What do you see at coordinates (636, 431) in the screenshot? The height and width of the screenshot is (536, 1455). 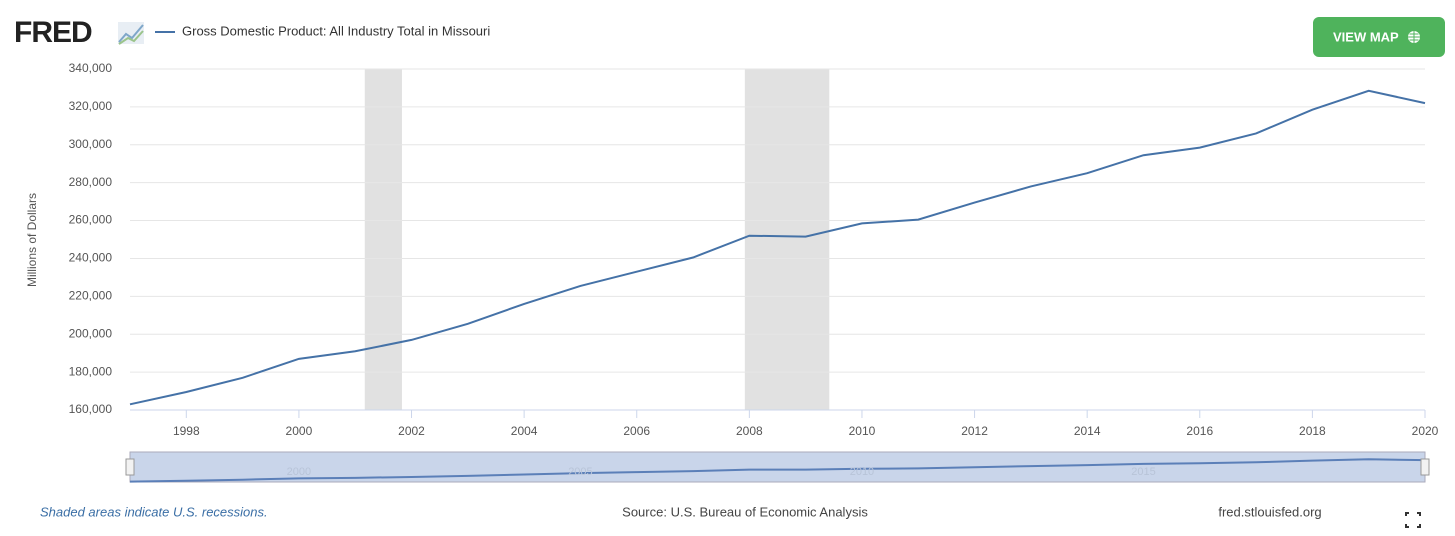 I see `x-tick-label: 2006` at bounding box center [636, 431].